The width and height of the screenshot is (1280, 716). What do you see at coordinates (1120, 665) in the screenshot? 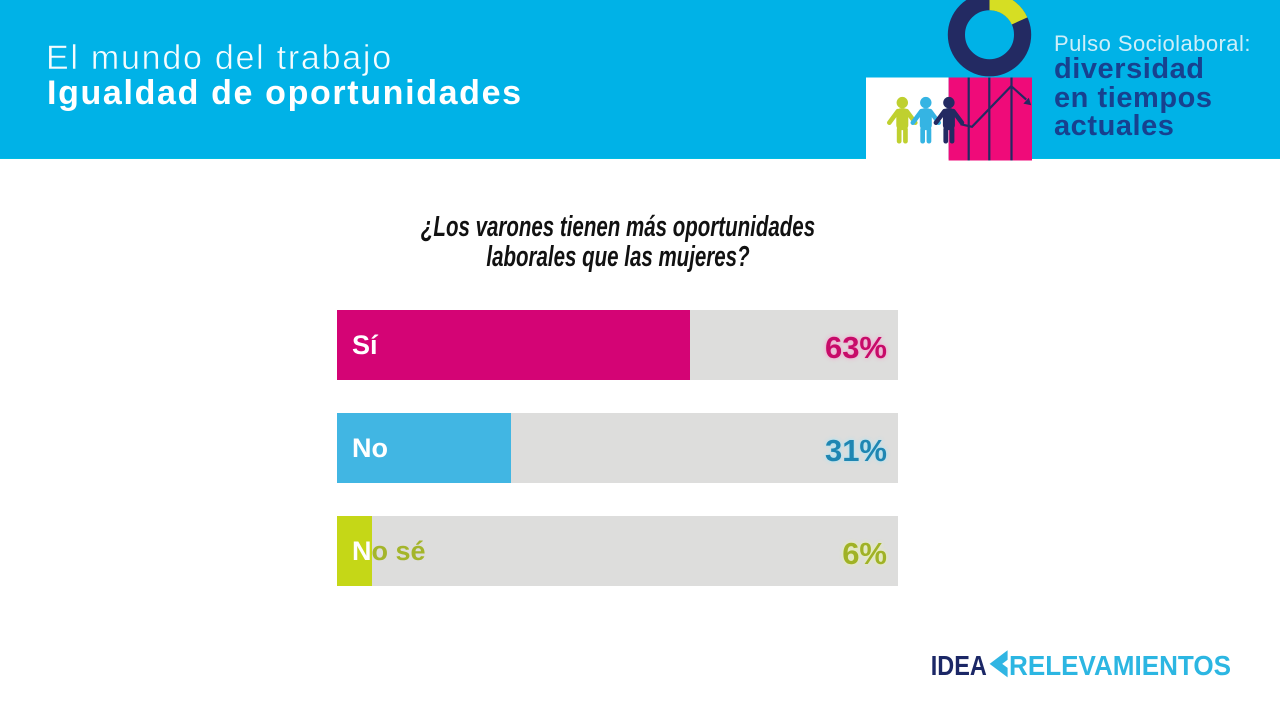
I see `svg-text: RELEVAMIENTOS` at bounding box center [1120, 665].